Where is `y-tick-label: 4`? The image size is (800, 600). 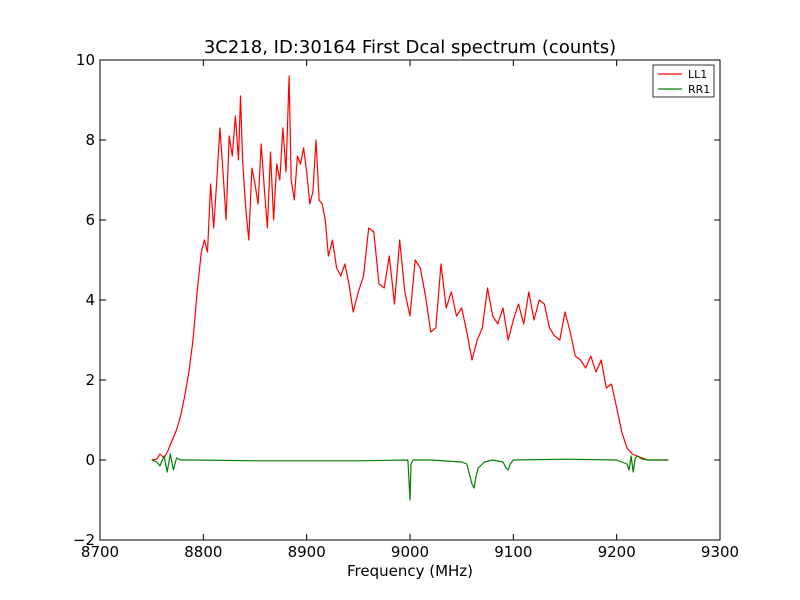
y-tick-label: 4 is located at coordinates (90, 300).